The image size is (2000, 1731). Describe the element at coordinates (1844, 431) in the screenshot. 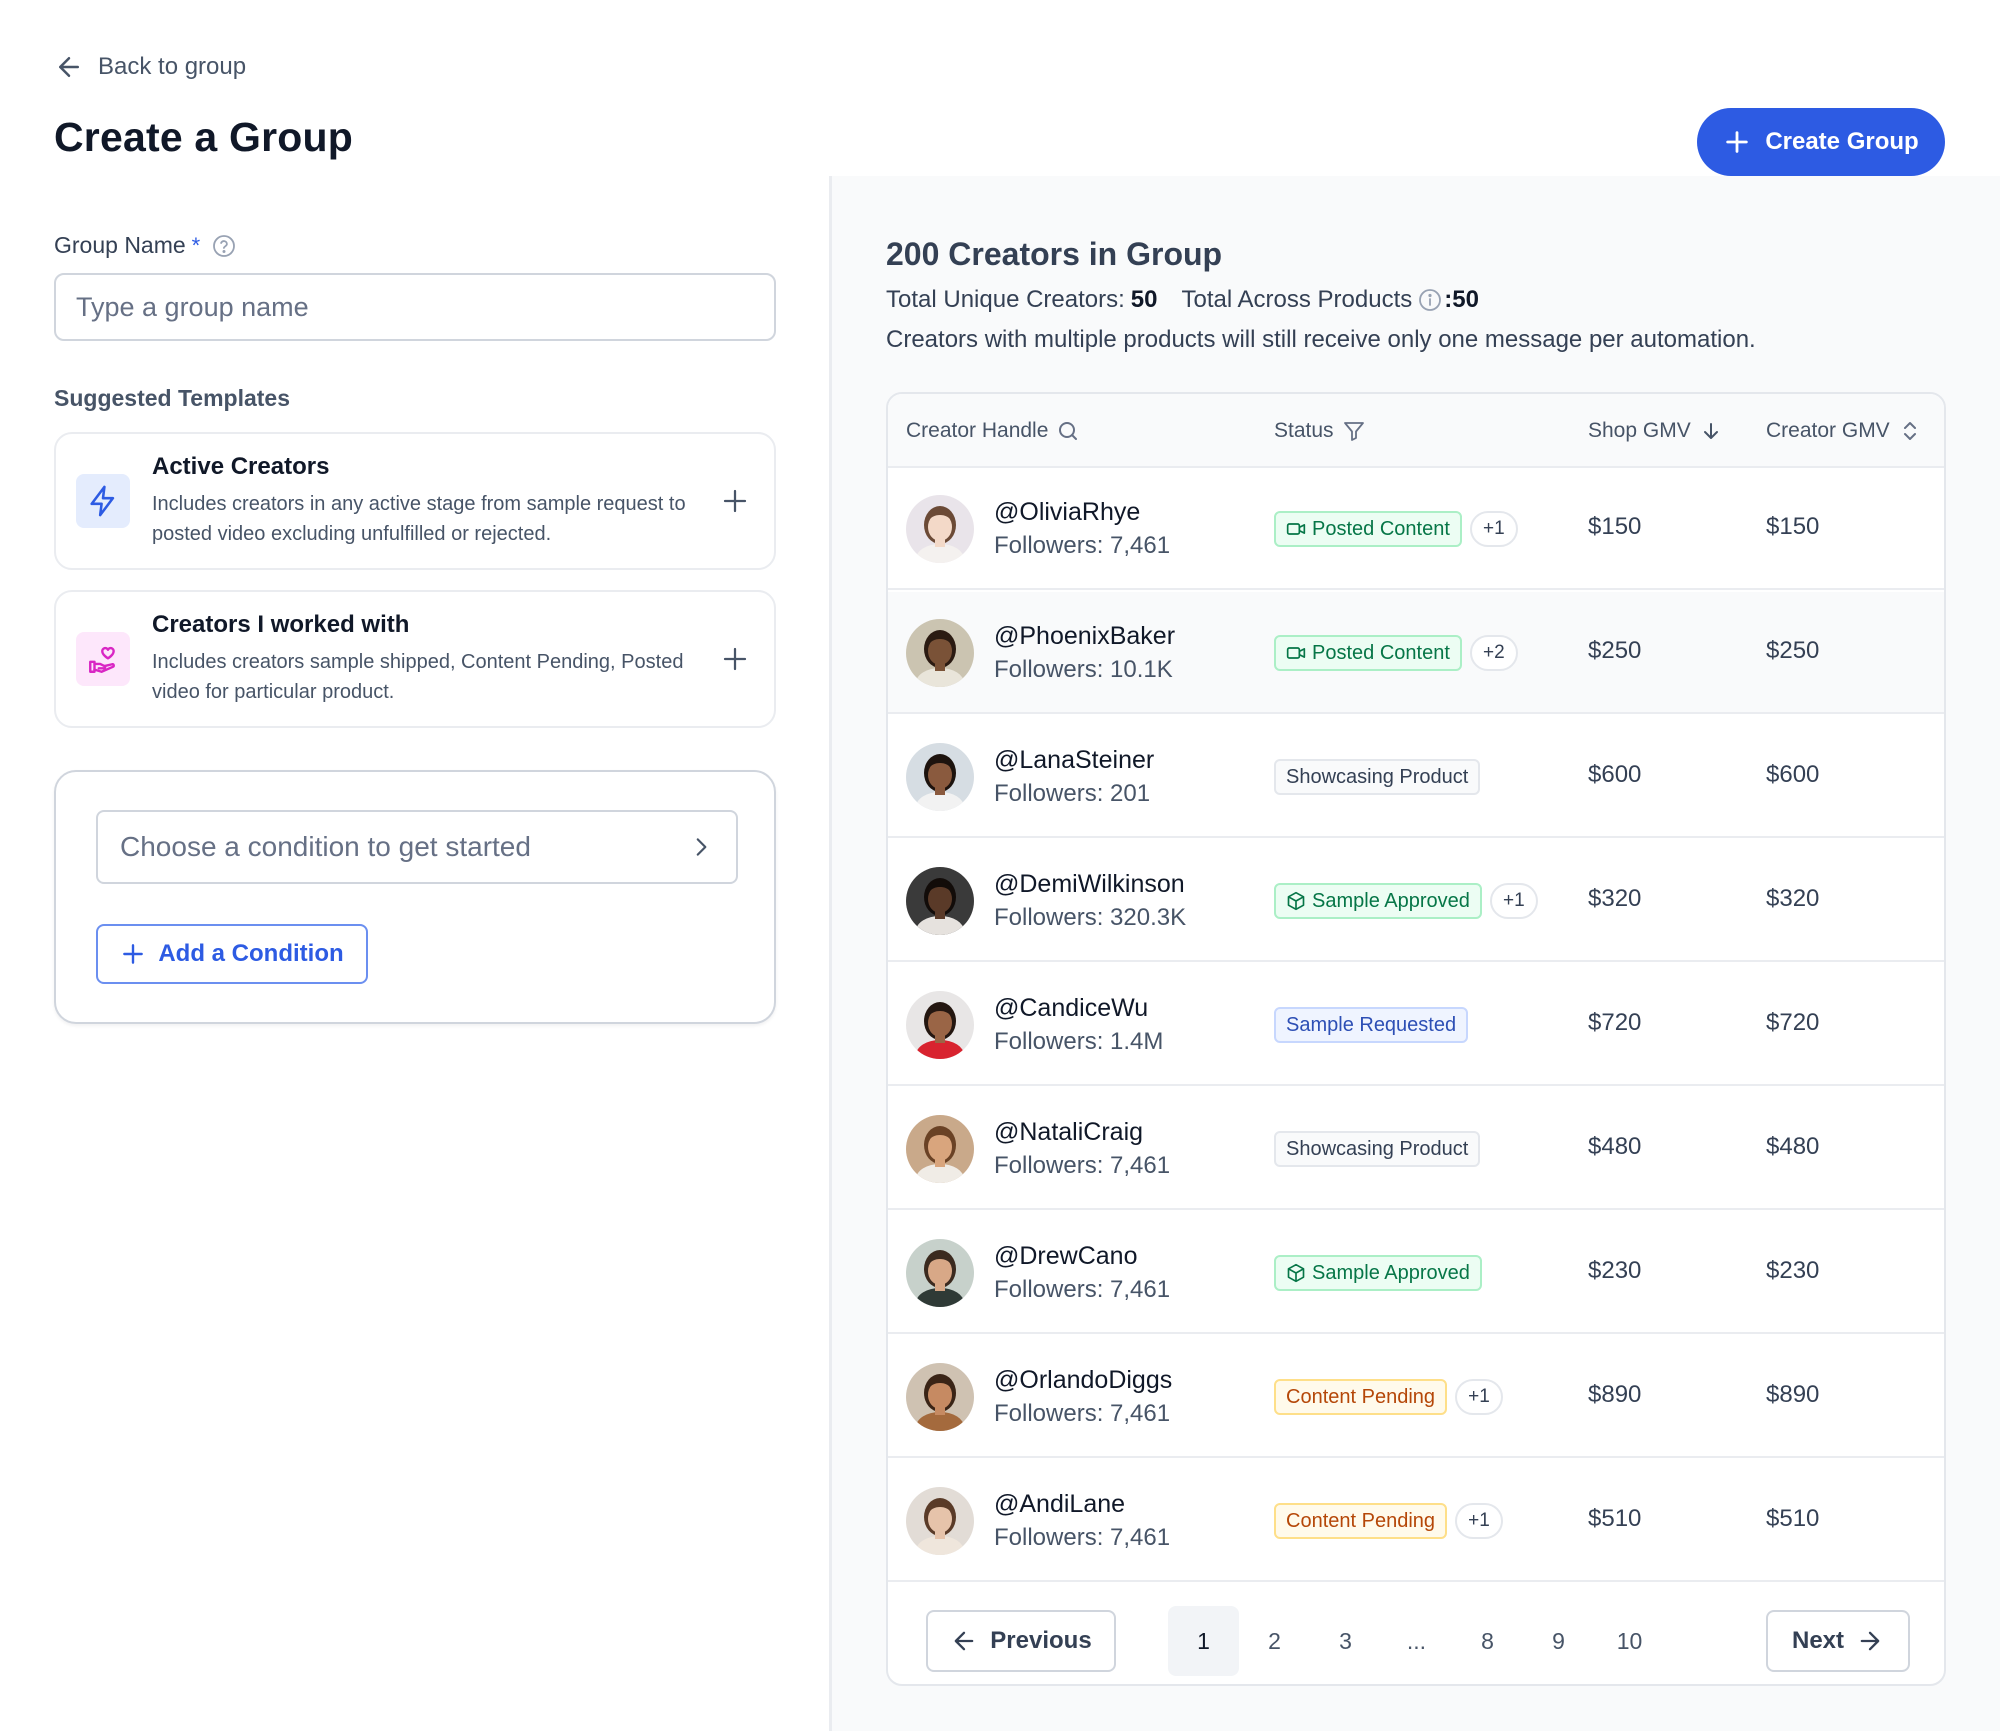

I see `column-creator-gmv: Creator GMV` at that location.